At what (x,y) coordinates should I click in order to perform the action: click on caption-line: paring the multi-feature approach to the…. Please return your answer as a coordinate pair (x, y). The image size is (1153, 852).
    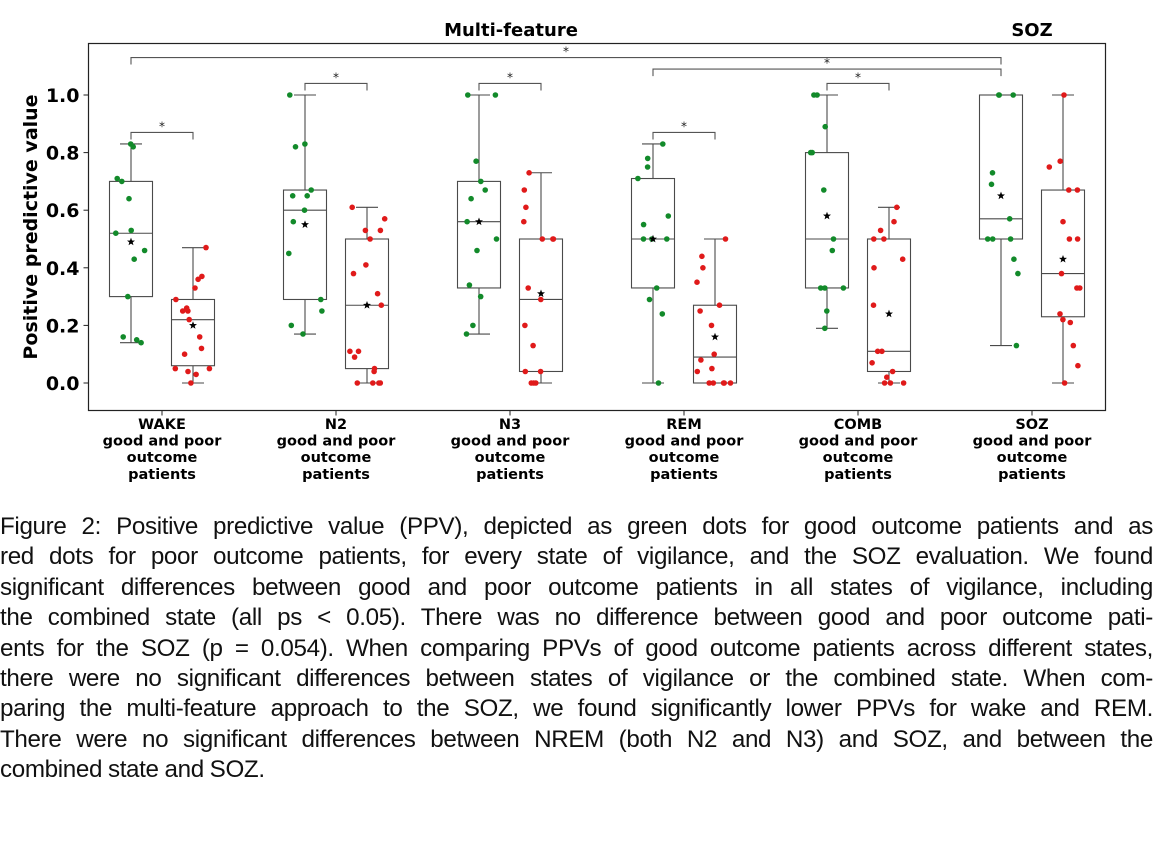
    Looking at the image, I should click on (576, 709).